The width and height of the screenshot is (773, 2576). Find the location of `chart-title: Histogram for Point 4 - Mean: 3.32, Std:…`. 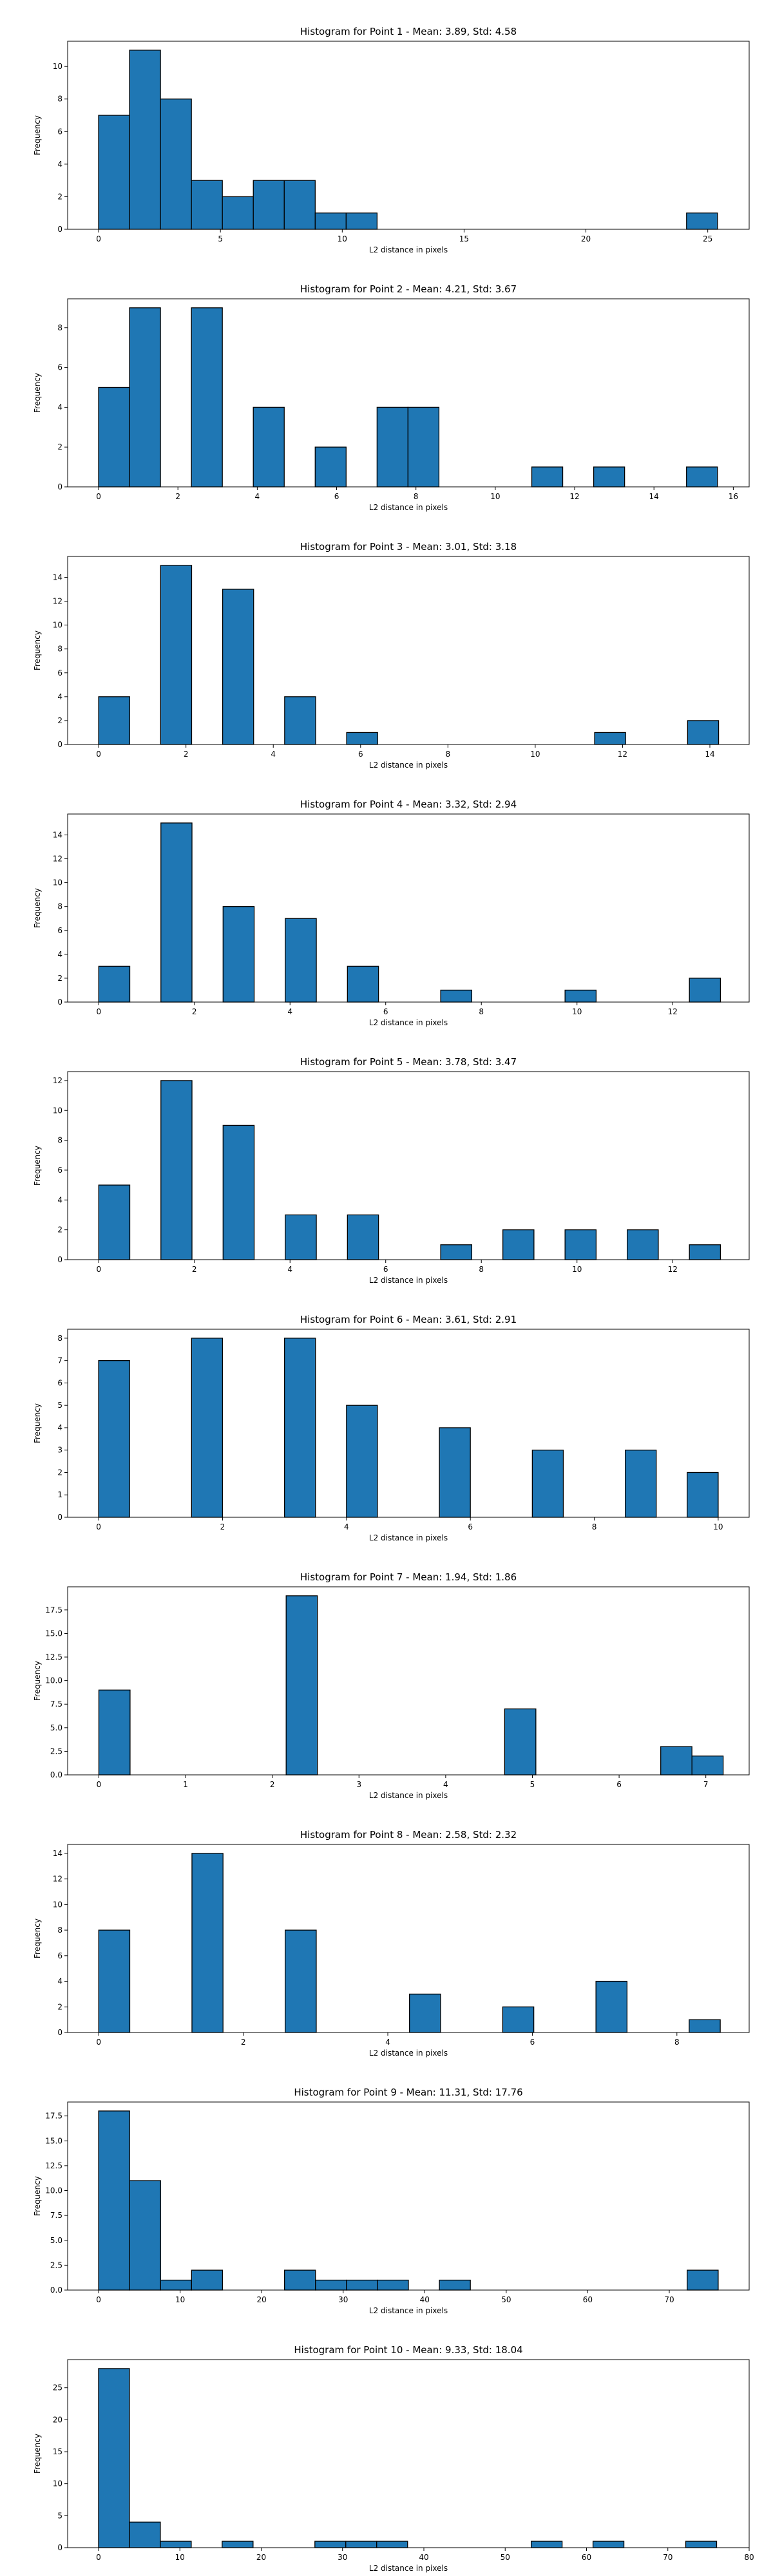

chart-title: Histogram for Point 4 - Mean: 3.32, Std:… is located at coordinates (408, 805).